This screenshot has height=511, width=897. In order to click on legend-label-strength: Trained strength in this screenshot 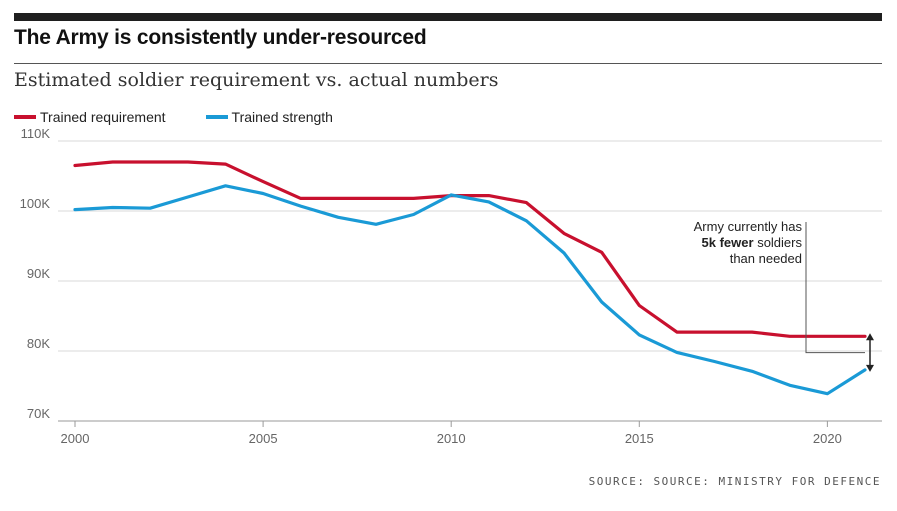, I will do `click(282, 117)`.